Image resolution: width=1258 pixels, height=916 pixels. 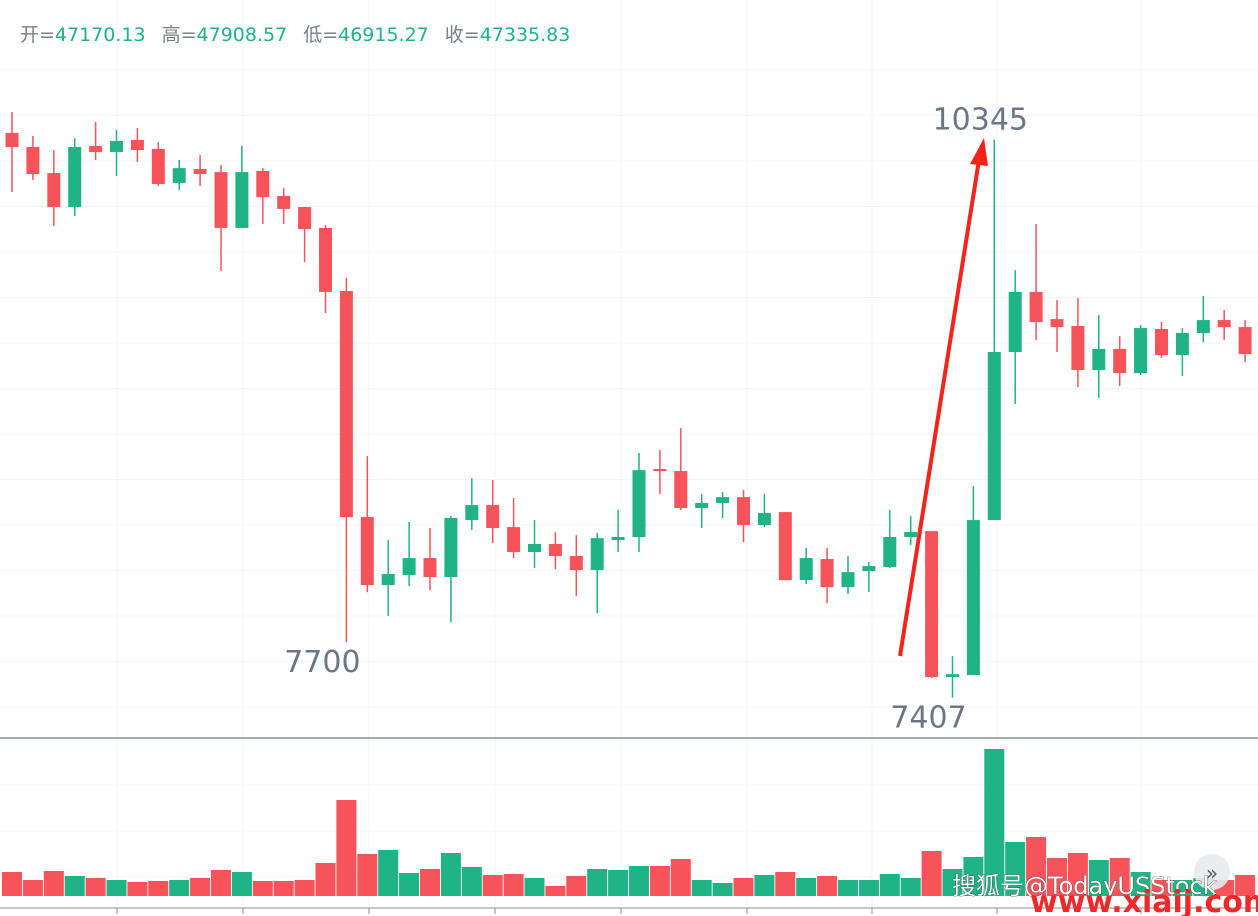 I want to click on ohlc-value: 47908.57, so click(x=242, y=35).